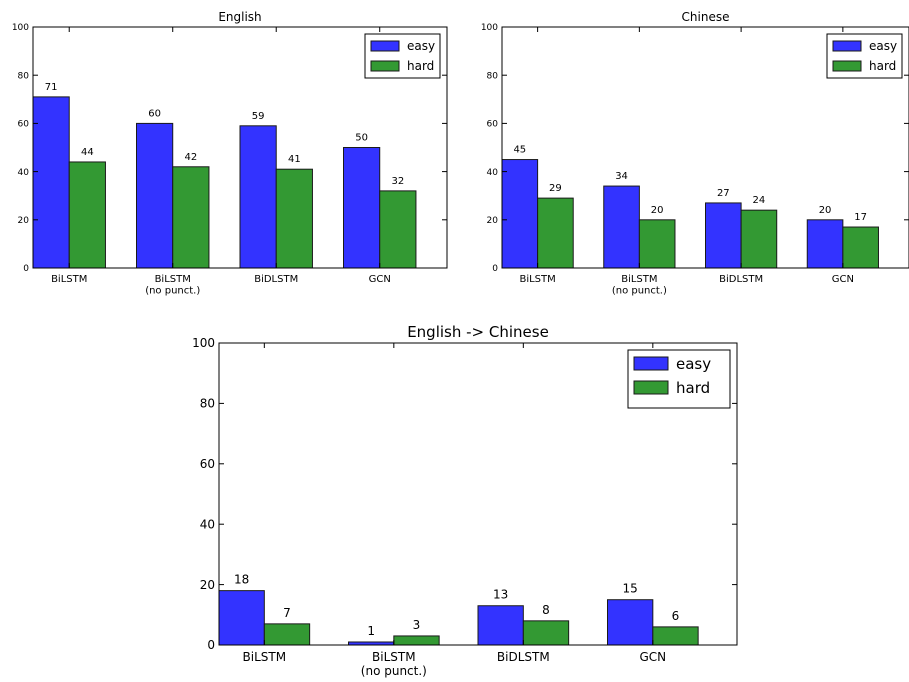 Image resolution: width=909 pixels, height=682 pixels. Describe the element at coordinates (555, 188) in the screenshot. I see `bar-value-label: 29` at that location.